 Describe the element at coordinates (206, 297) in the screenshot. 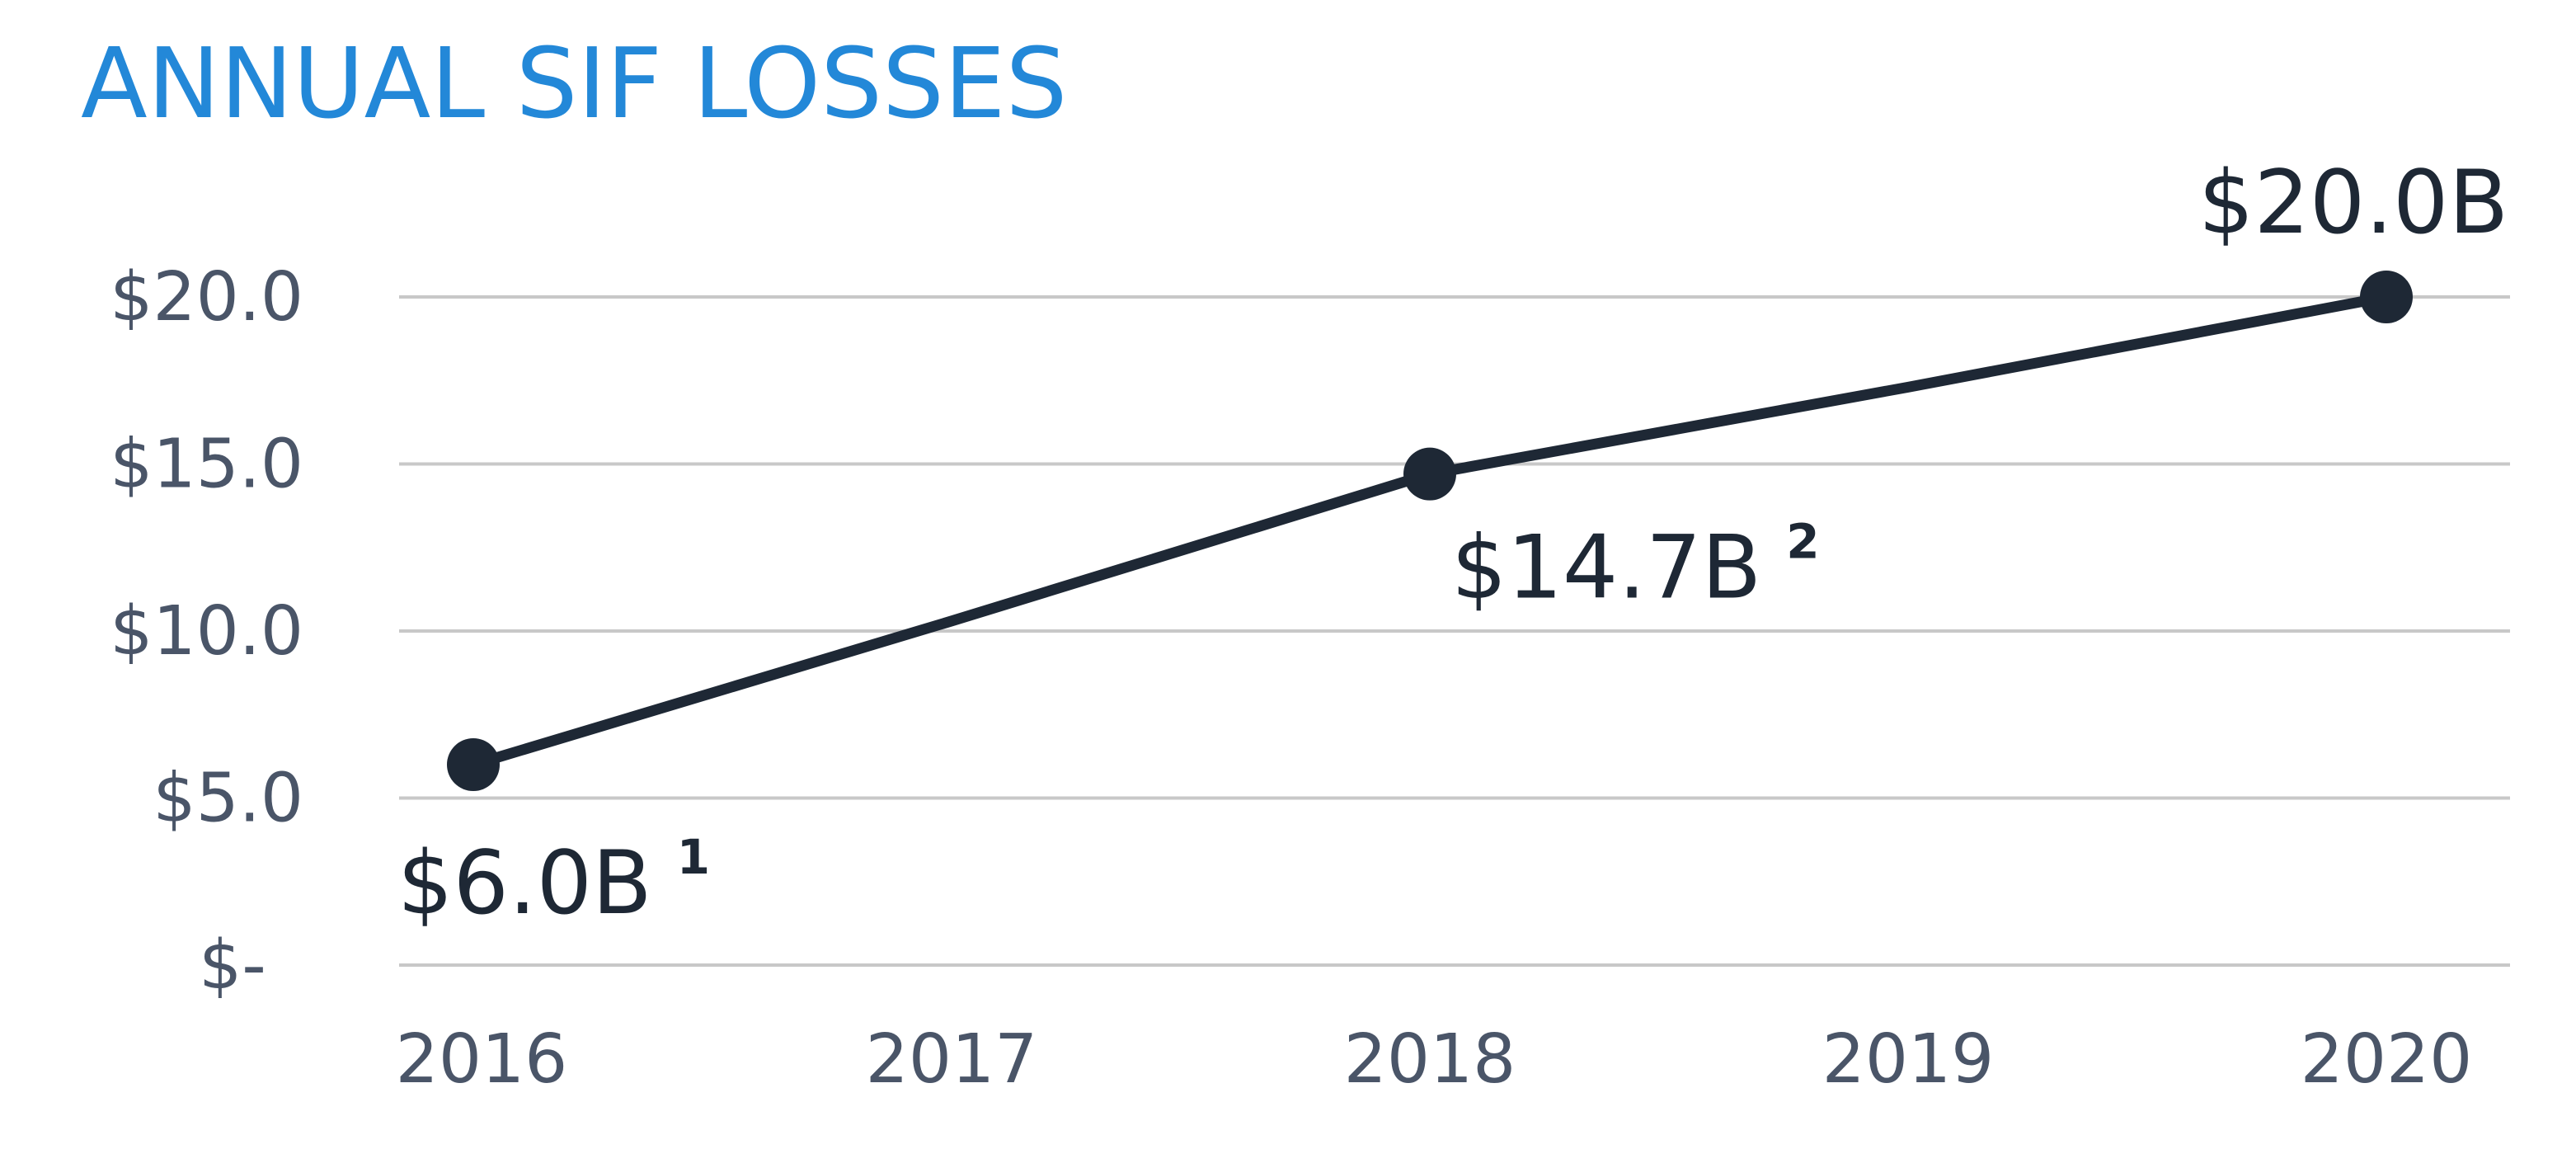

I see `y-tick-label: $20.0` at that location.